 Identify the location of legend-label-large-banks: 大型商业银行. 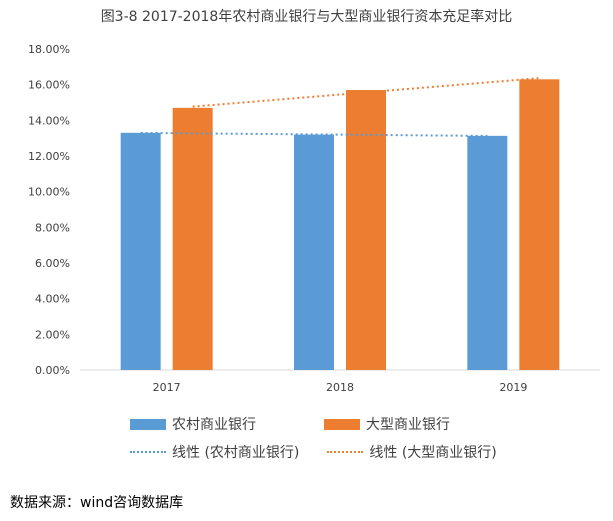
(408, 425).